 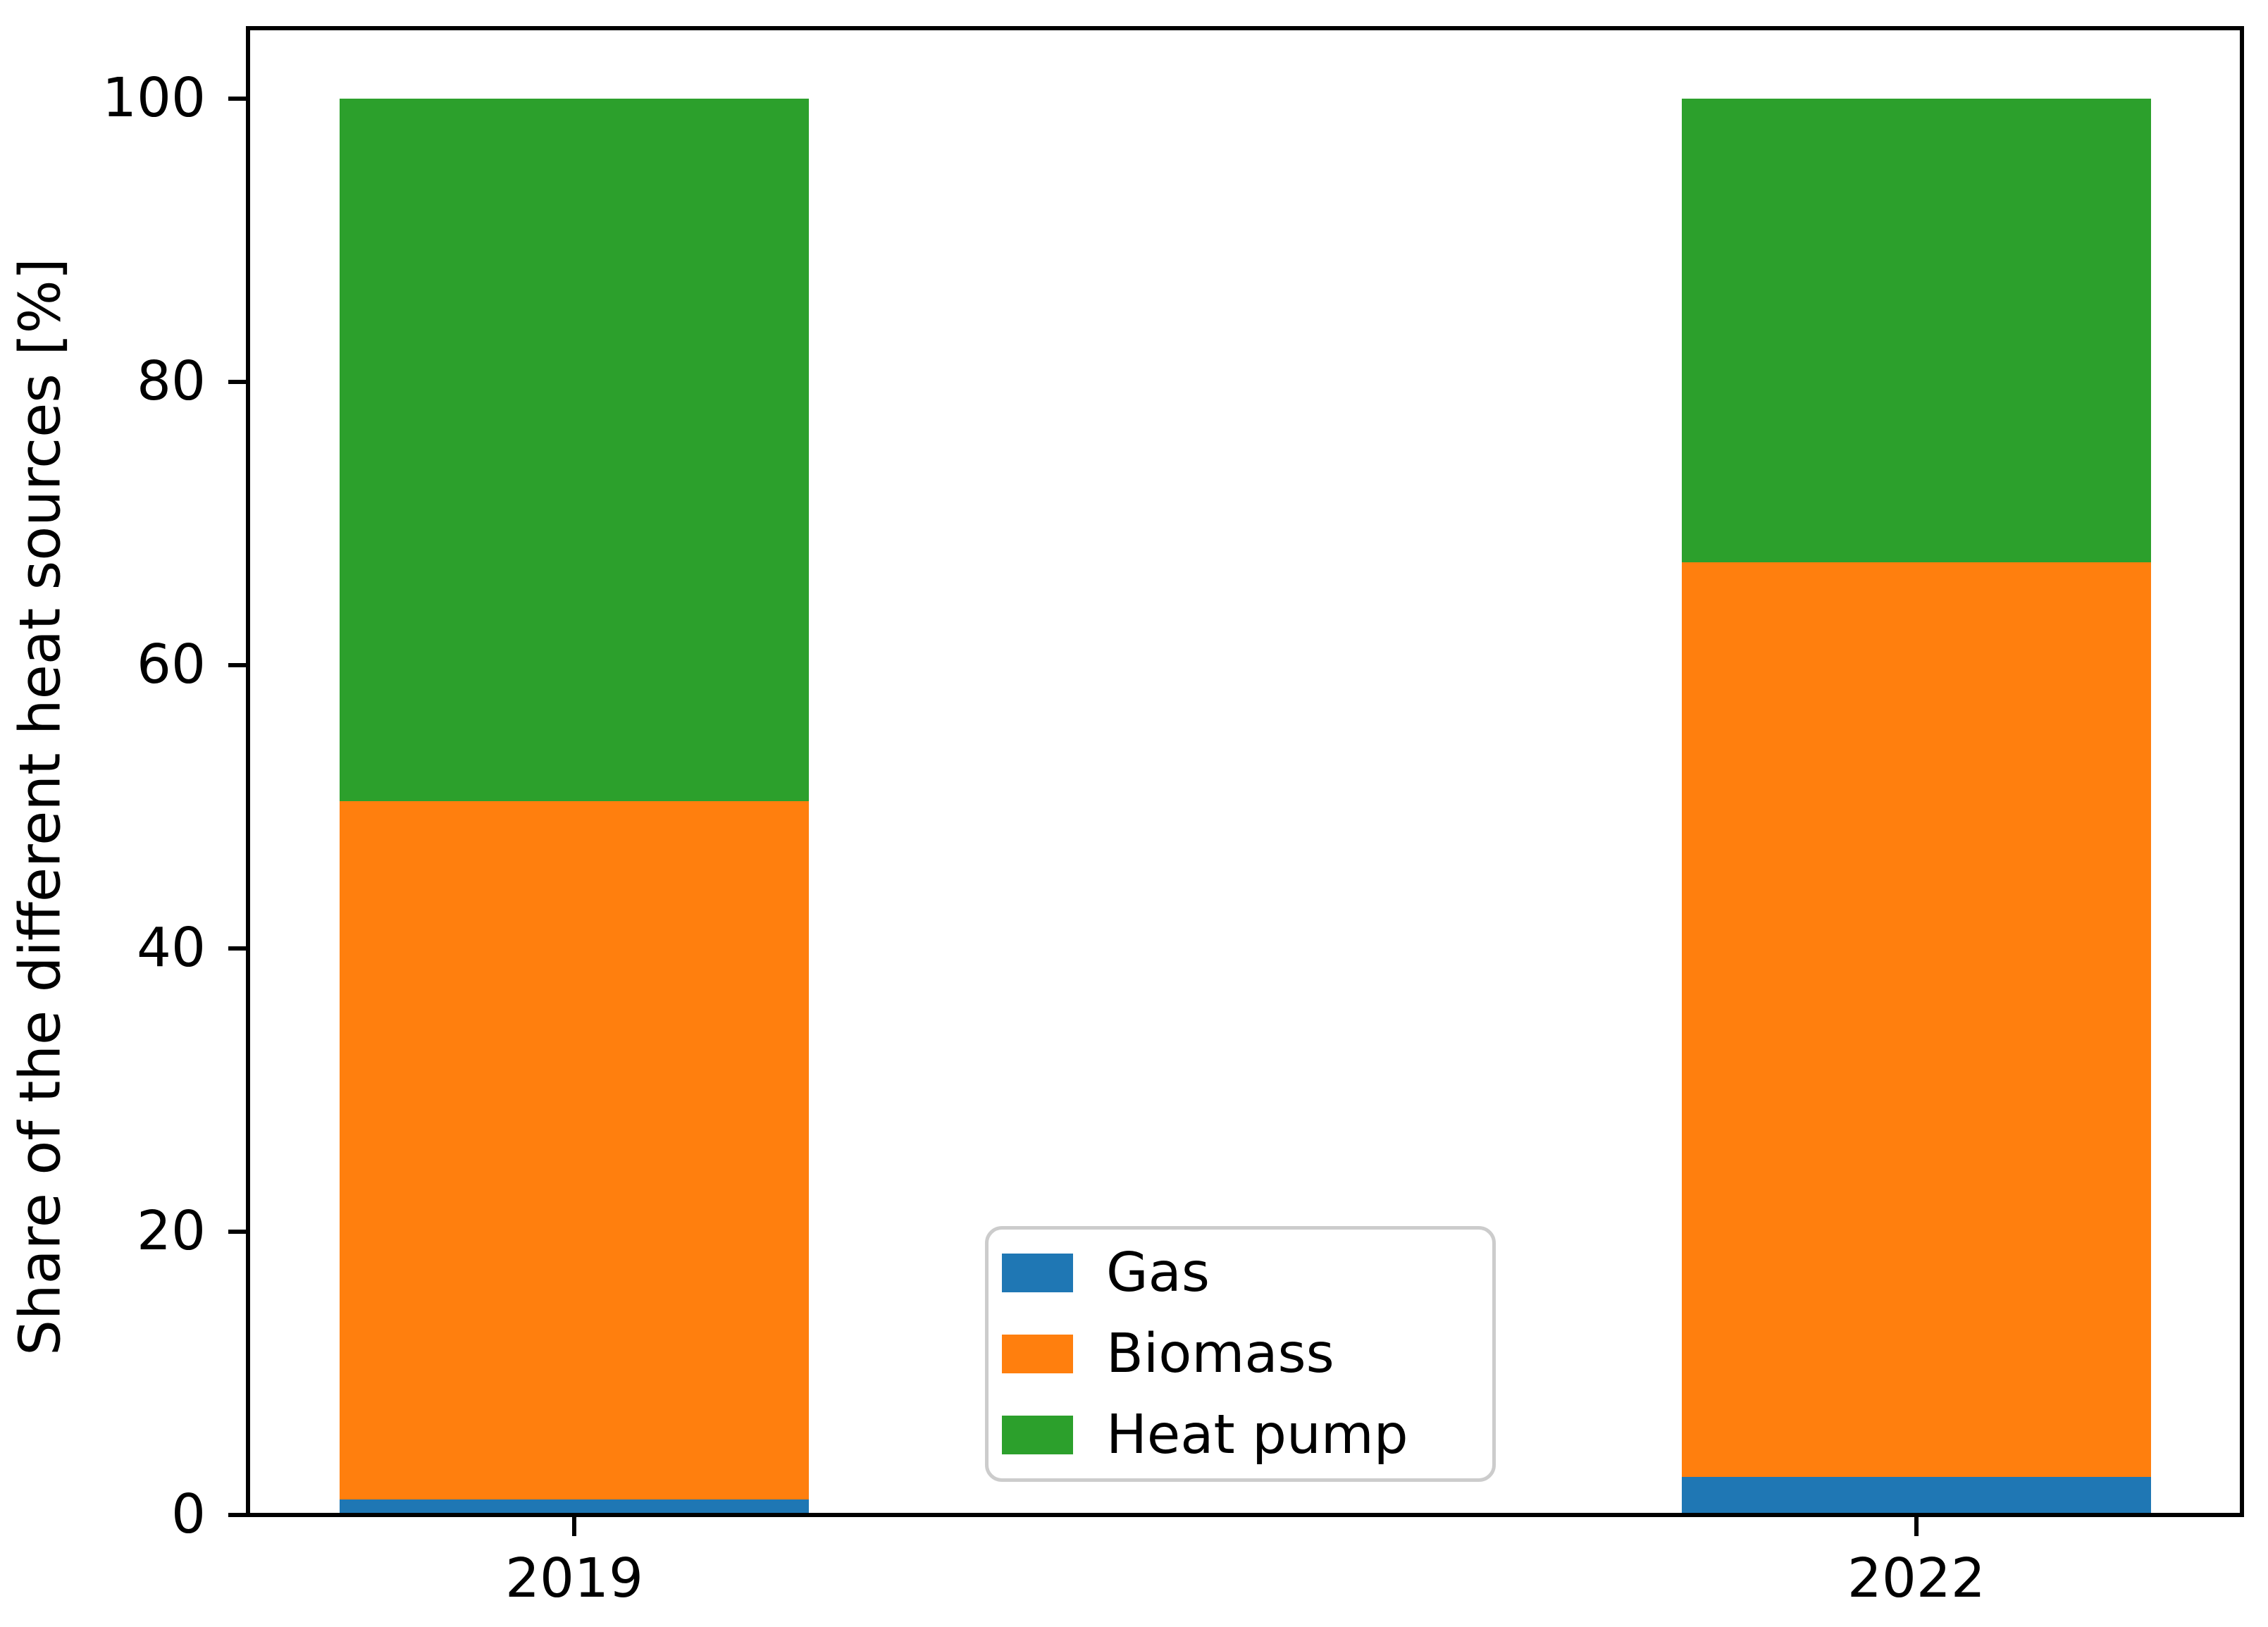 What do you see at coordinates (40, 807) in the screenshot?
I see `y-axis-label: Share of the different heat sources [%]` at bounding box center [40, 807].